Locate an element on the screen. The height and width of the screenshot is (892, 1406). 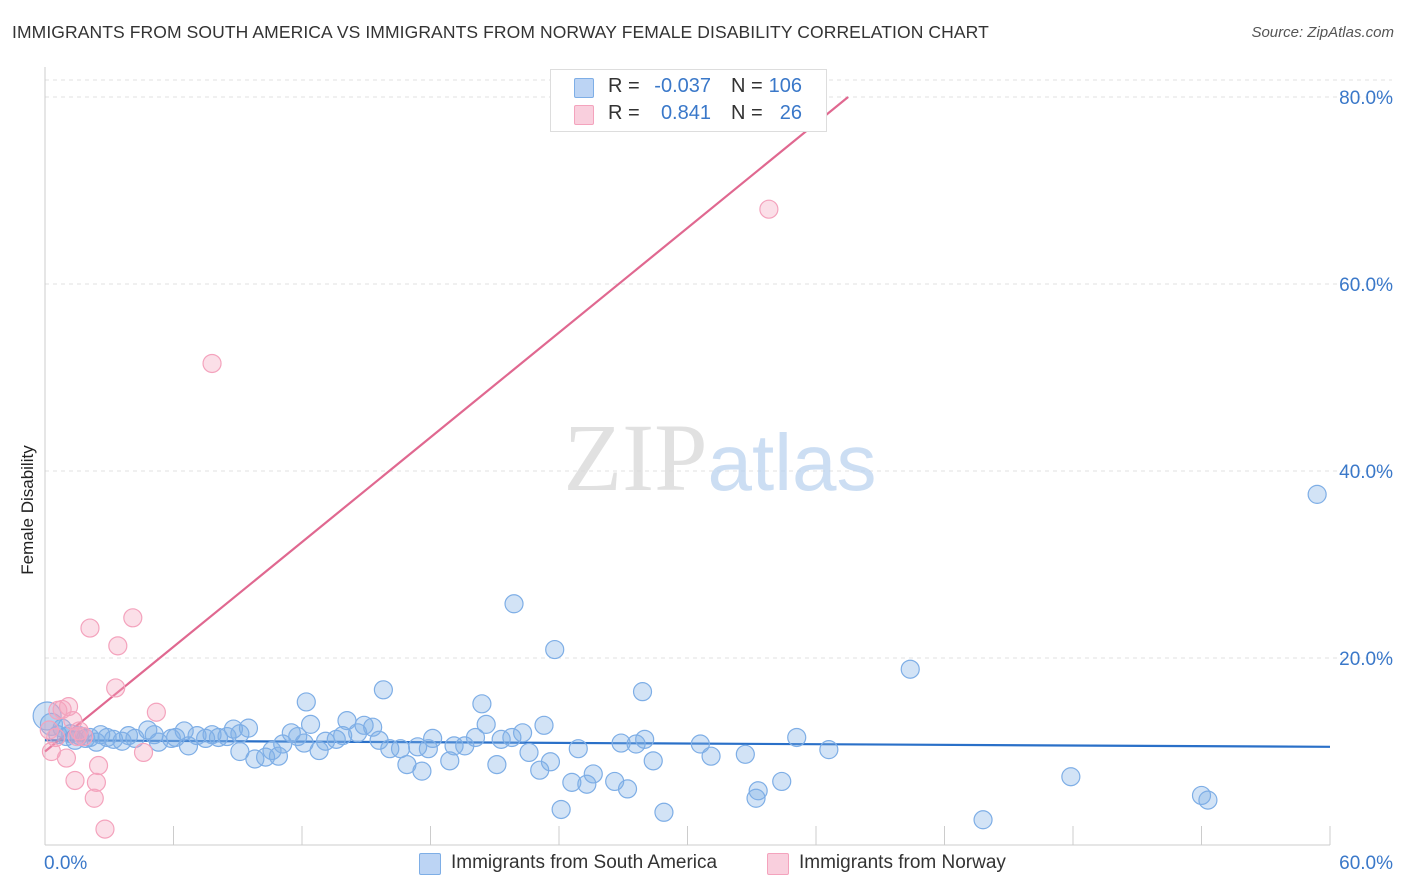
y-tick-label: 40.0% is located at coordinates (1366, 472).